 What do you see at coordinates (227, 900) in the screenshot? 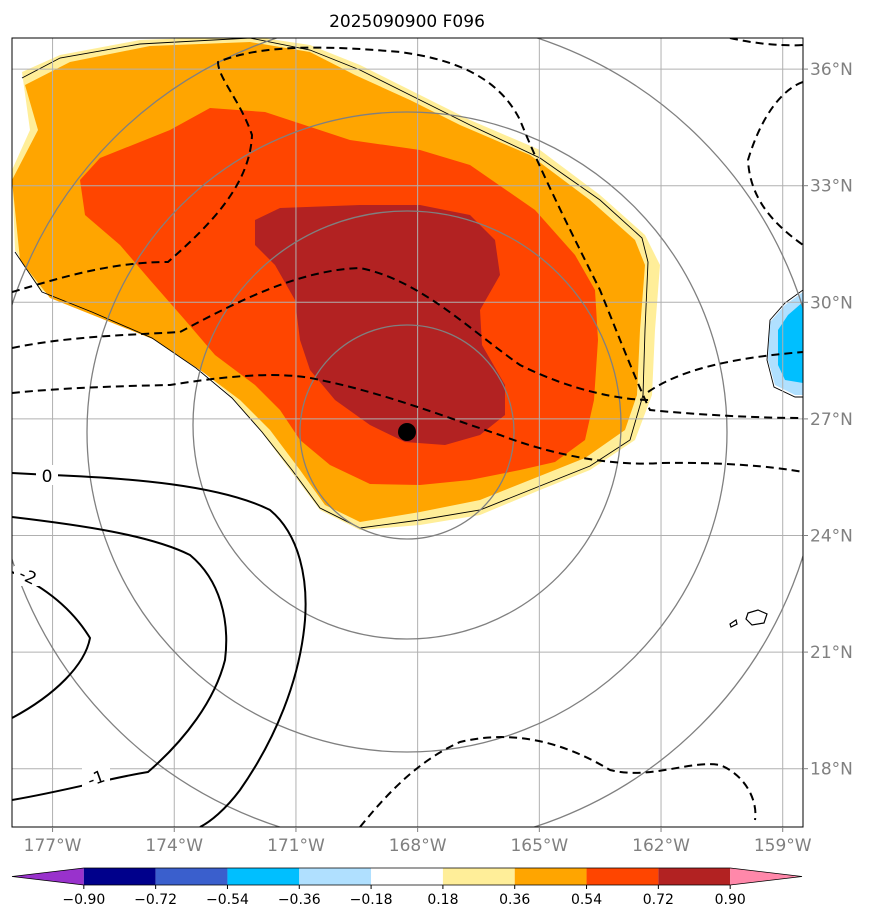
I see `colorbar-tick-label: −0.54` at bounding box center [227, 900].